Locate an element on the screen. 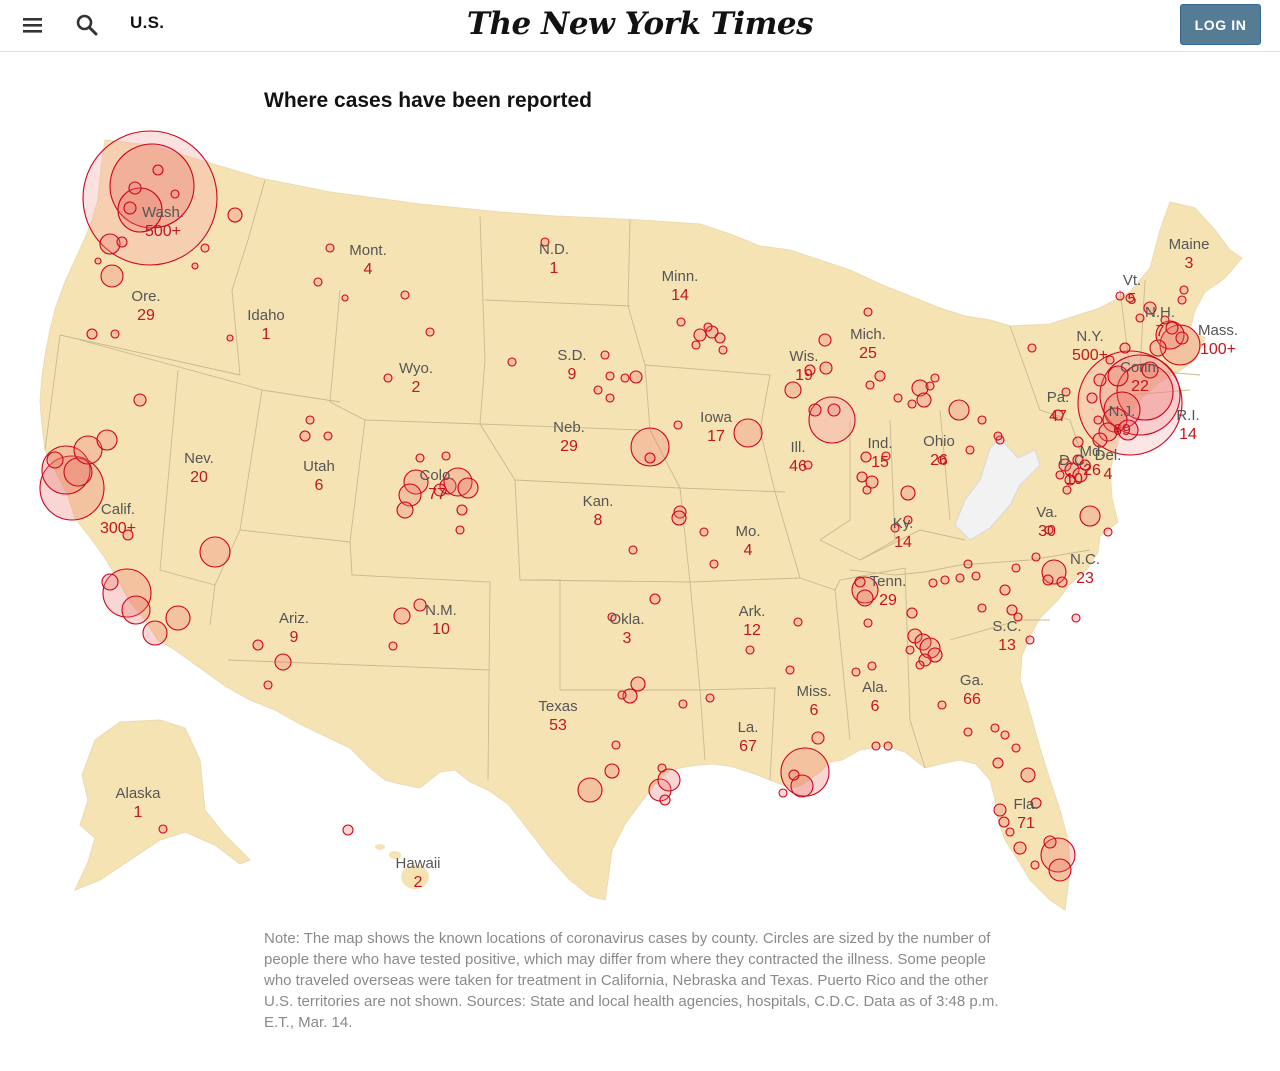 This screenshot has height=1071, width=1280. state-case-count: 19 is located at coordinates (804, 375).